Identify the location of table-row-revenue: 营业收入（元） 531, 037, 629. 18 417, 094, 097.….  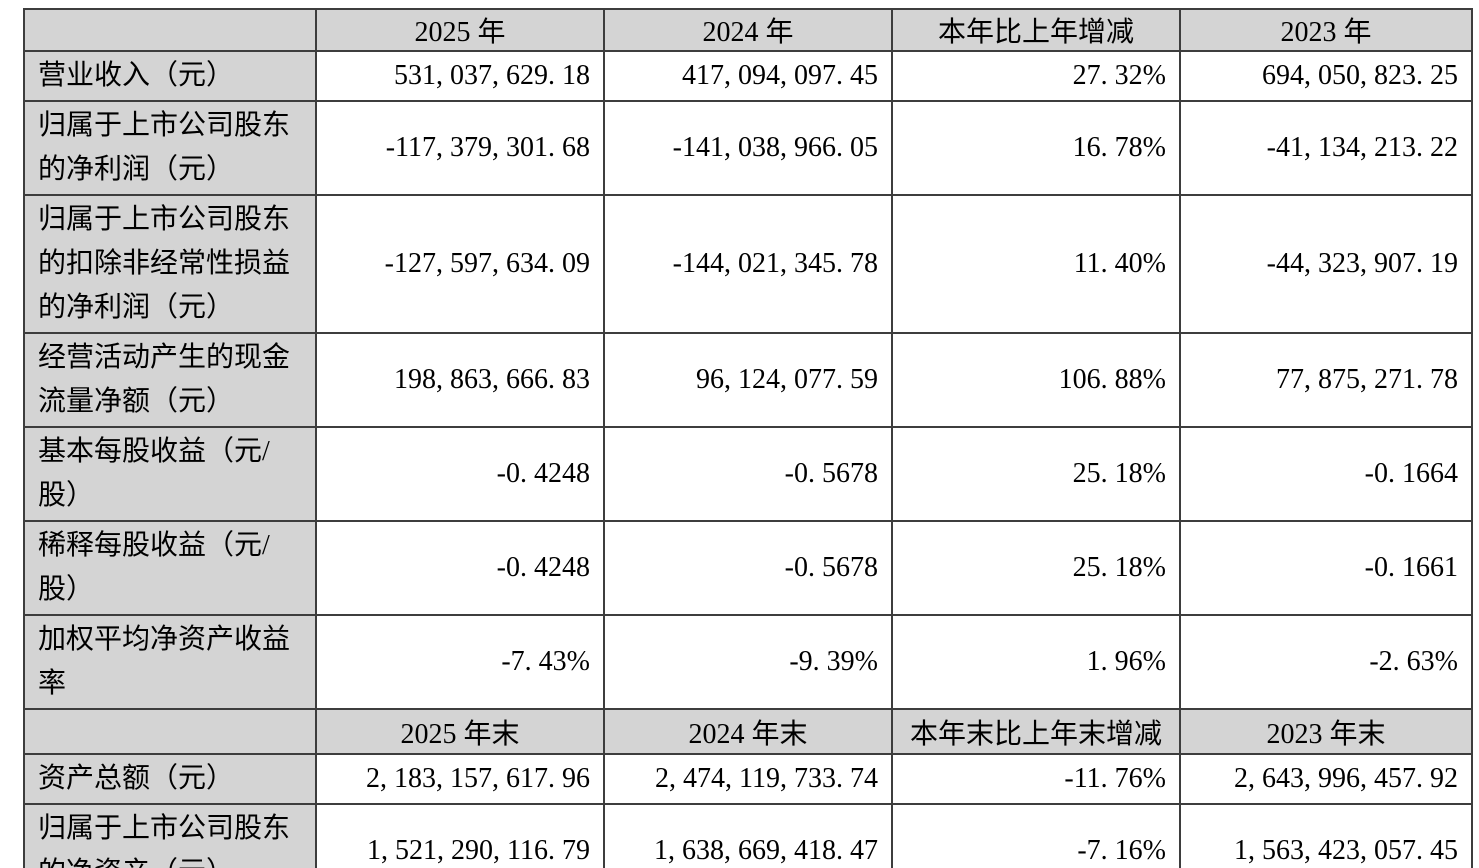
(748, 76).